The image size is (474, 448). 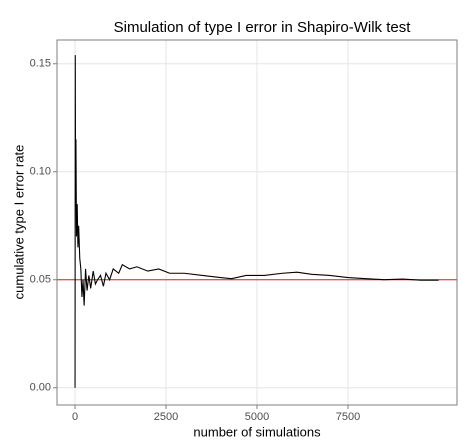 What do you see at coordinates (75, 417) in the screenshot?
I see `x-tick-label: 0` at bounding box center [75, 417].